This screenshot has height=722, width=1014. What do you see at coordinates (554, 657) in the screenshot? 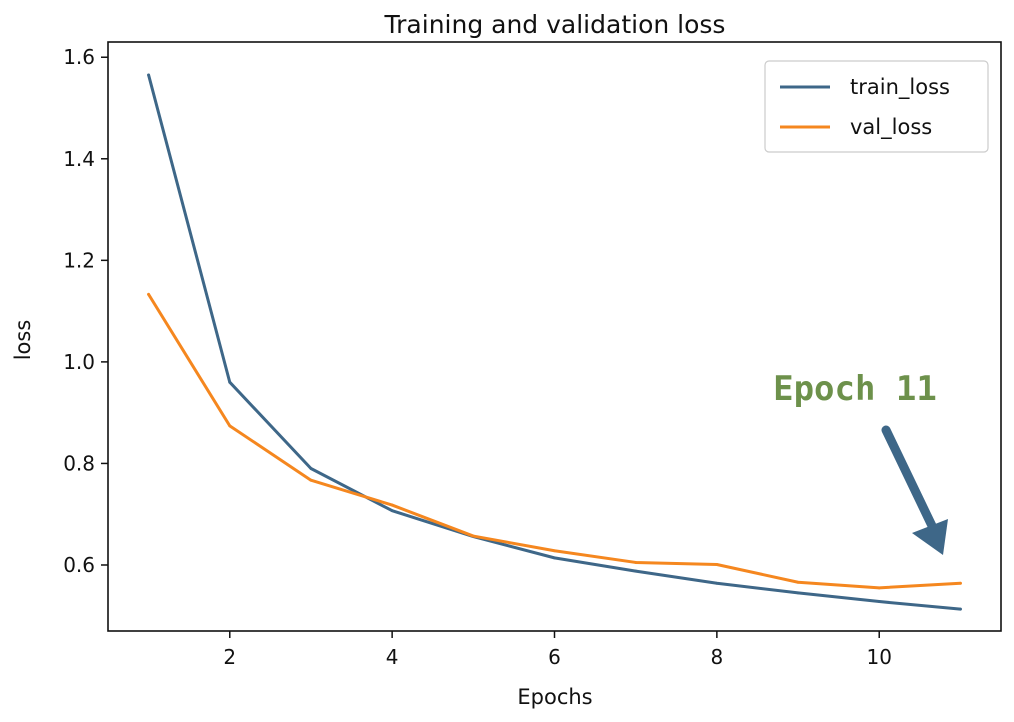
I see `x-tick-label: 6` at bounding box center [554, 657].